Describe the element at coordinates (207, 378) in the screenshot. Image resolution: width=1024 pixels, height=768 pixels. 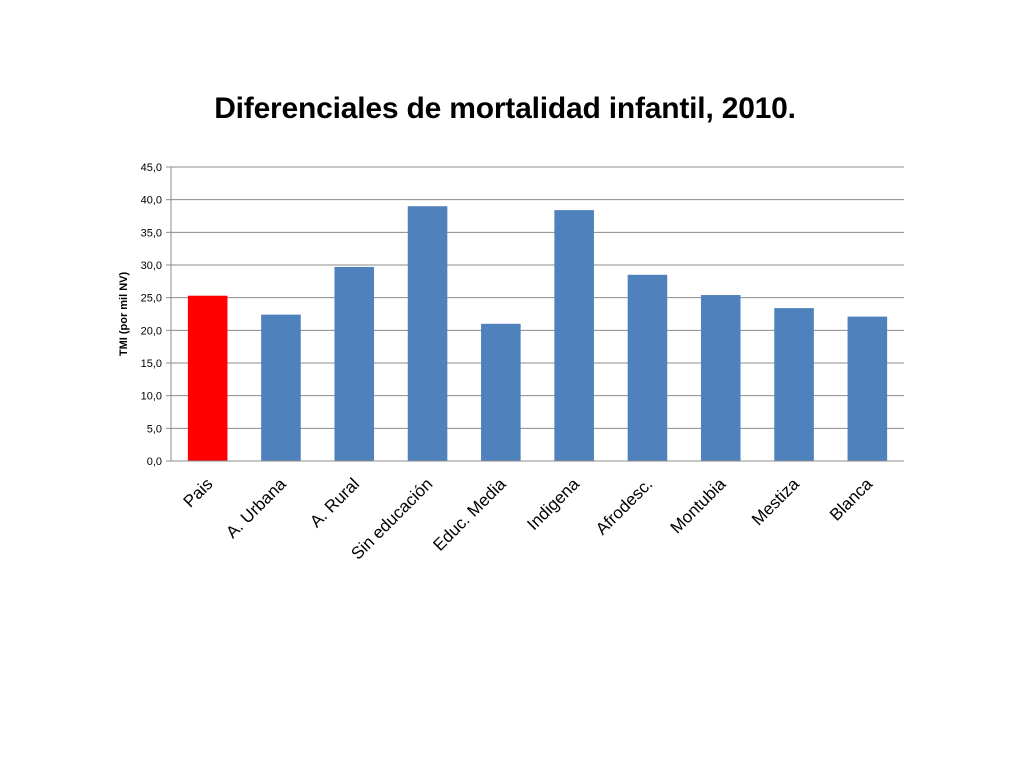
I see `bar-pais` at that location.